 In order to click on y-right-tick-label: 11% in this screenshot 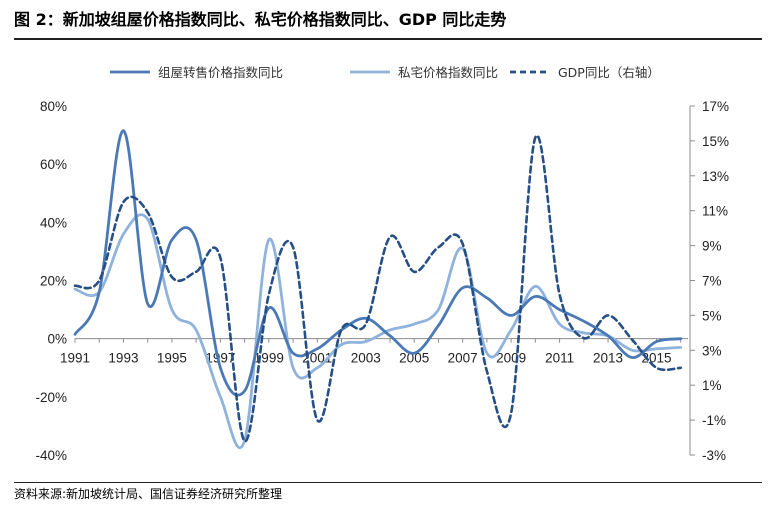, I will do `click(715, 211)`.